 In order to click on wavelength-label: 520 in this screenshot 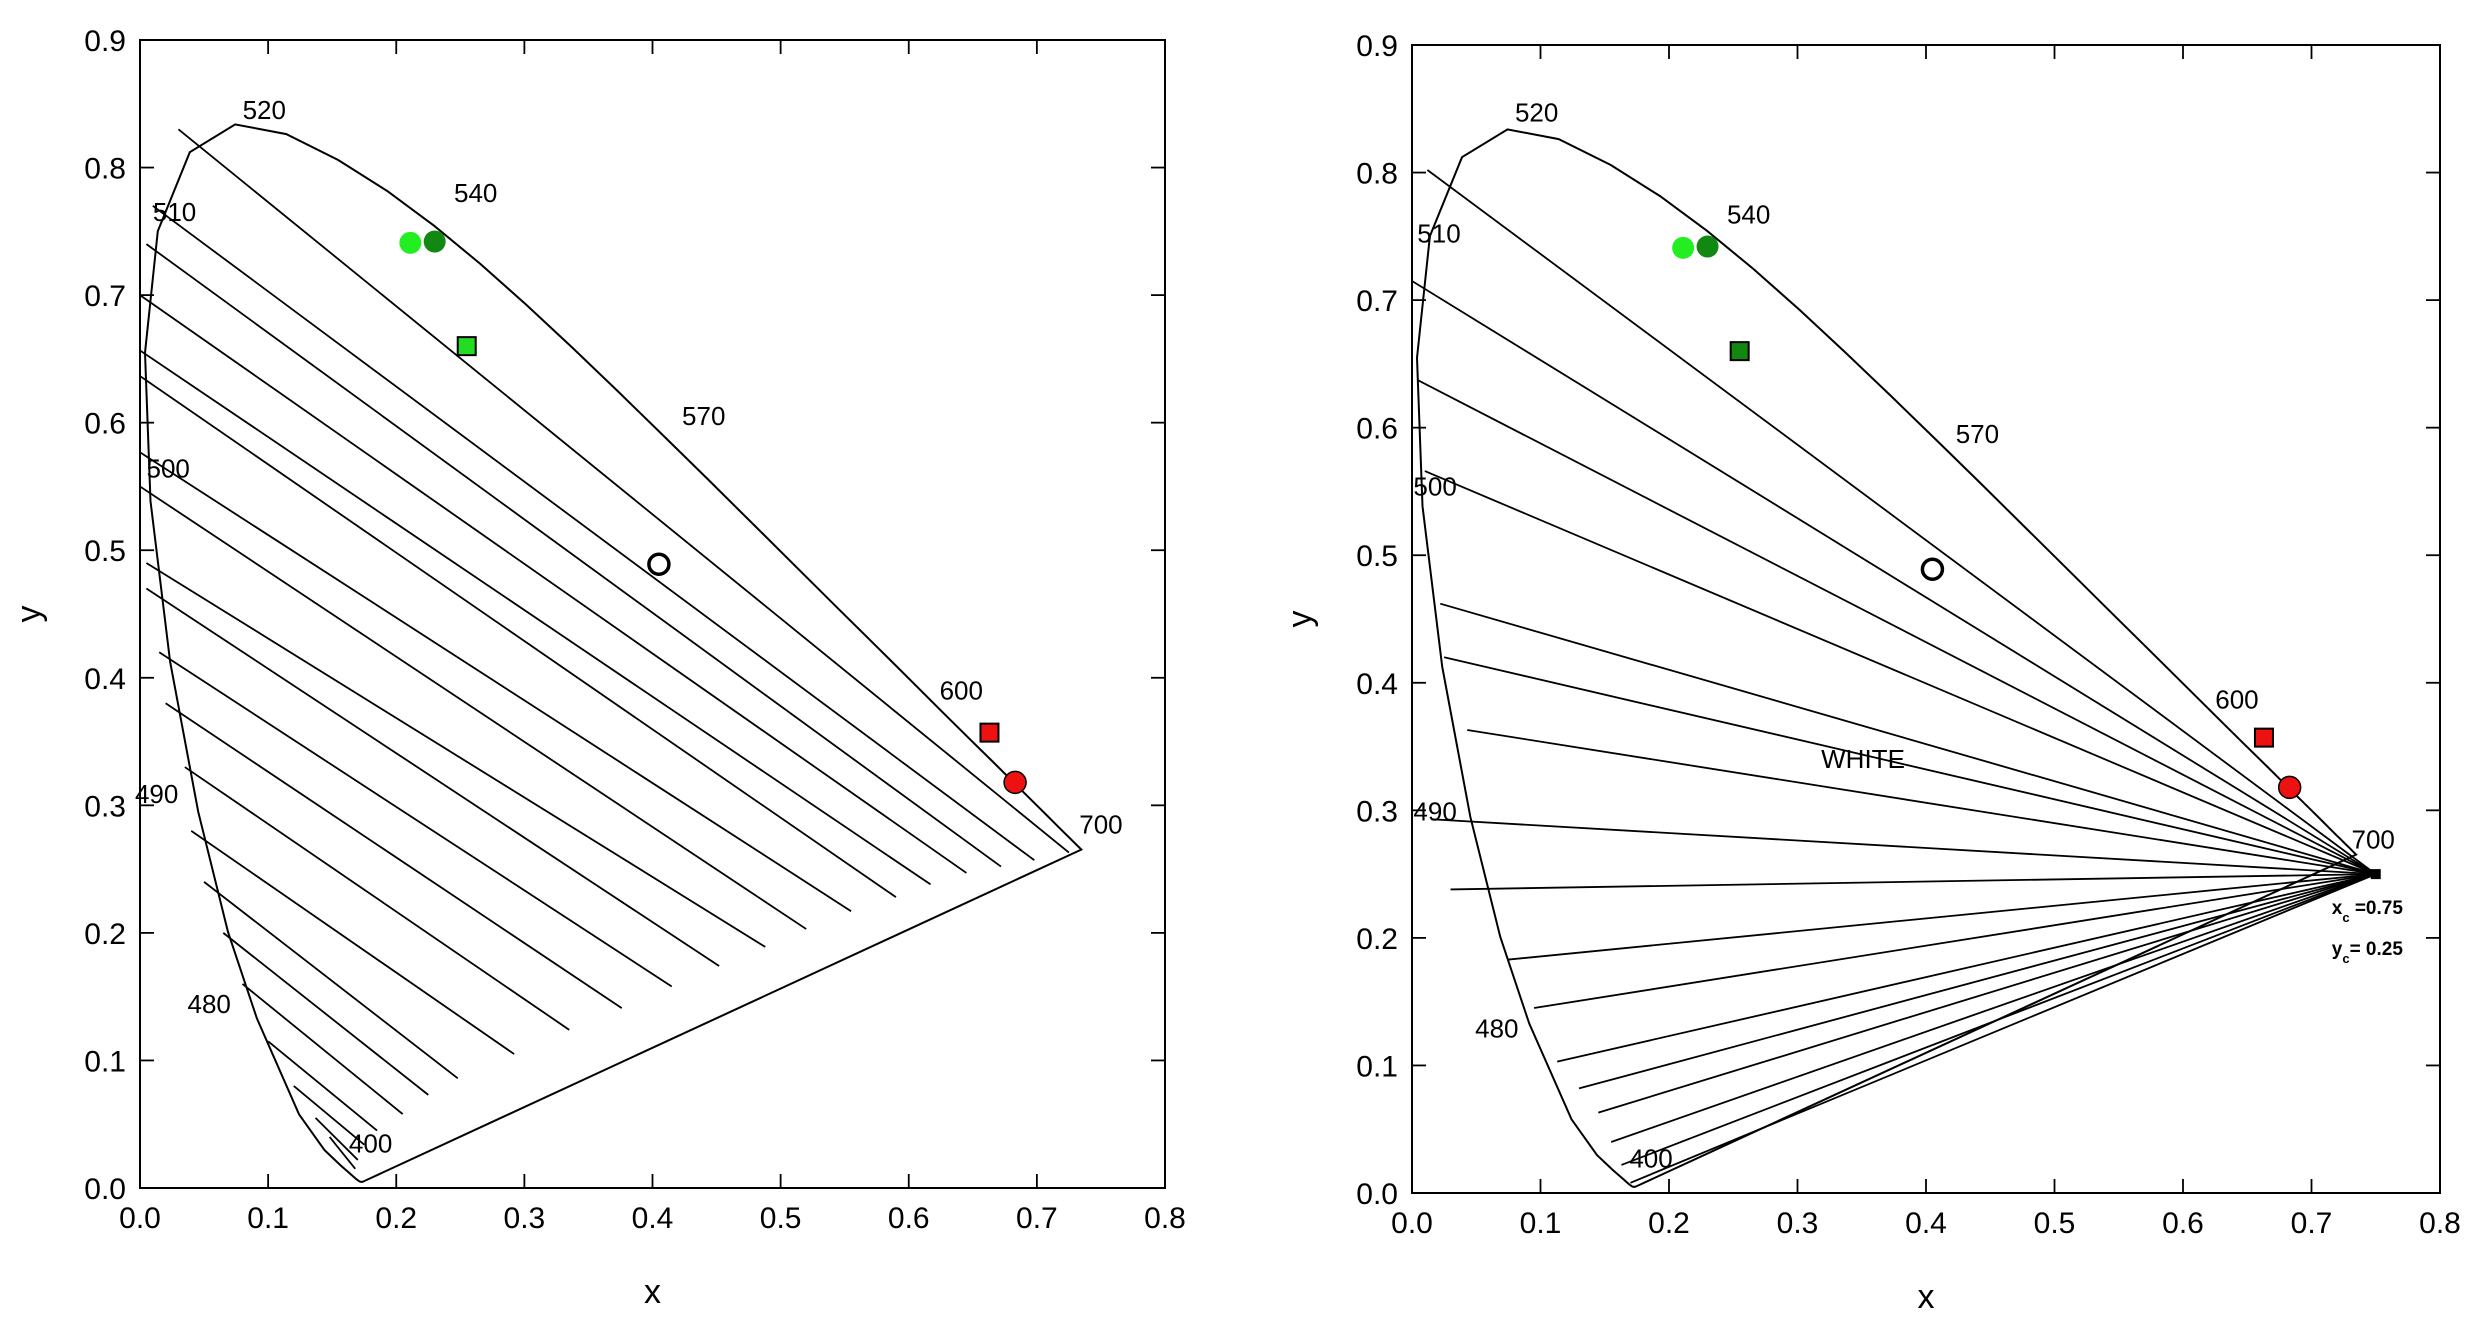, I will do `click(1536, 113)`.